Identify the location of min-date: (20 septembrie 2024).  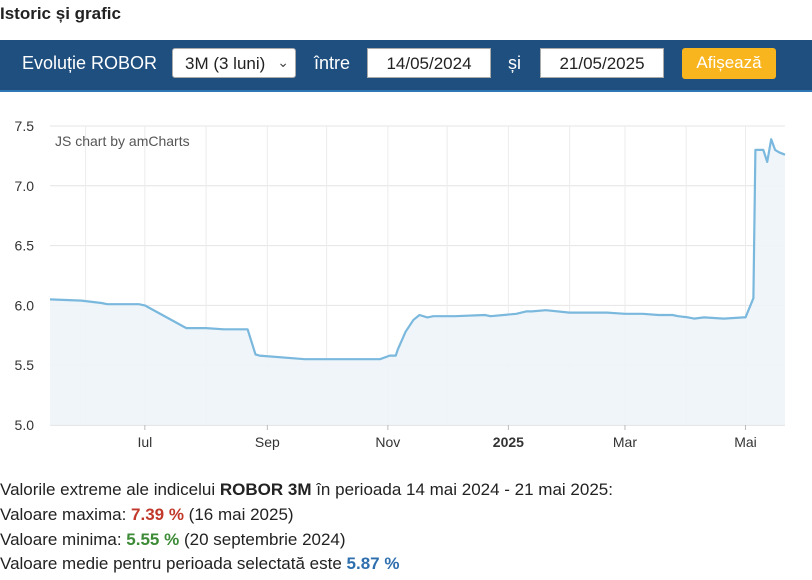
(262, 539).